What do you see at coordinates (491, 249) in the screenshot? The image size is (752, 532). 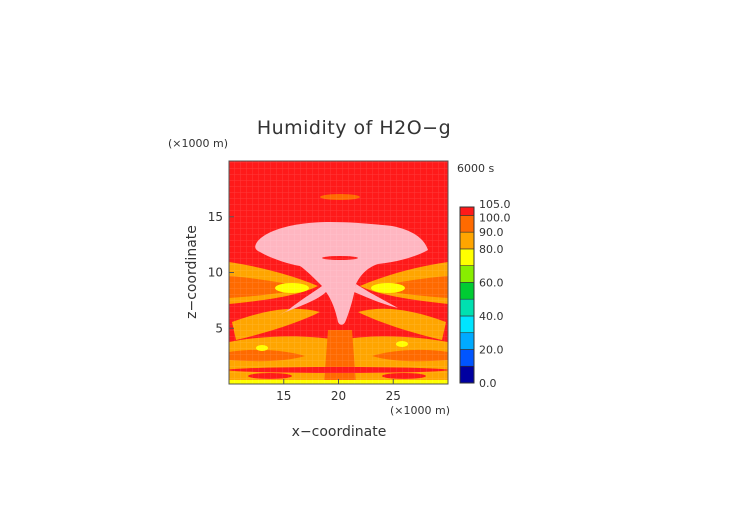 I see `colorbar-tick-label: 80.0` at bounding box center [491, 249].